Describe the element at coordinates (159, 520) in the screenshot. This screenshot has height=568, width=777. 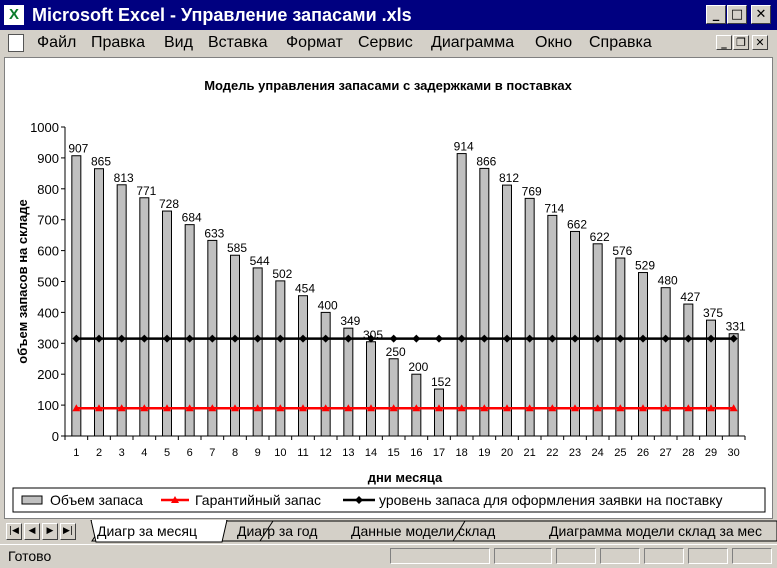
I see `active-tab-top` at that location.